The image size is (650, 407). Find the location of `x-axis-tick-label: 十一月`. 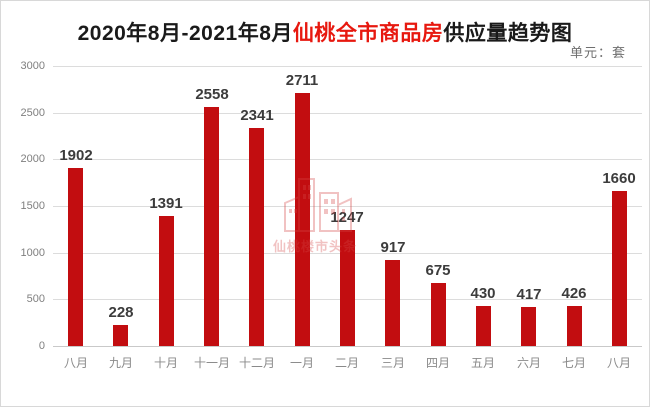

x-axis-tick-label: 十一月 is located at coordinates (212, 363).